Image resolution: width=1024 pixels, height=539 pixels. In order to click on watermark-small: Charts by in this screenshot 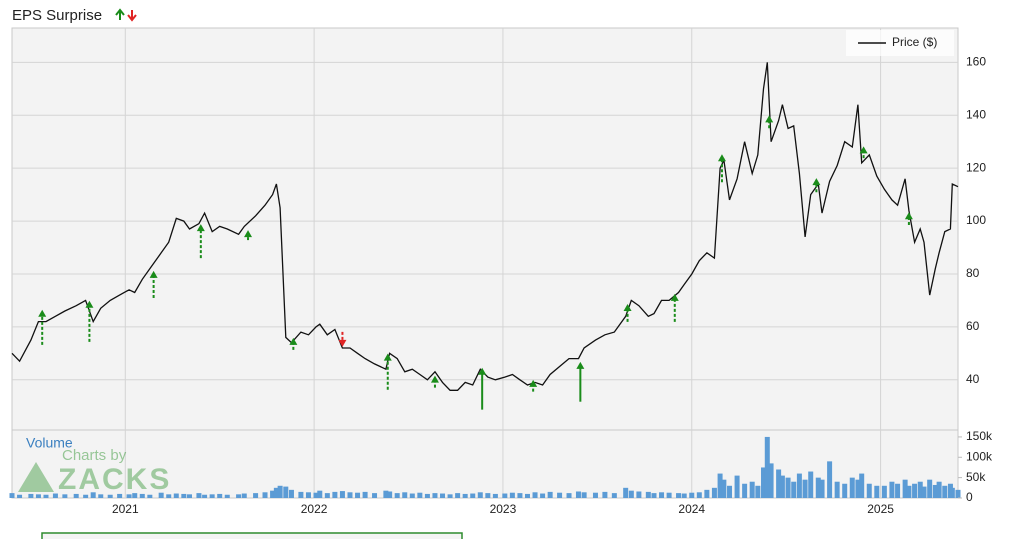, I will do `click(94, 455)`.